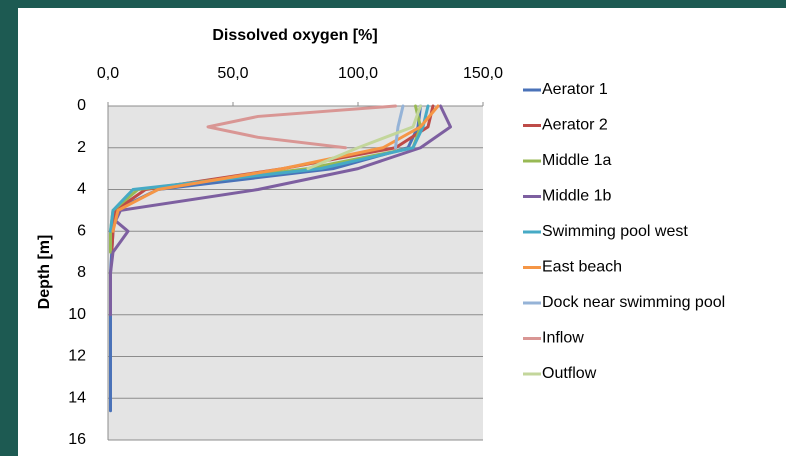 This screenshot has height=456, width=786. What do you see at coordinates (81, 272) in the screenshot?
I see `y-tick-label: 8` at bounding box center [81, 272].